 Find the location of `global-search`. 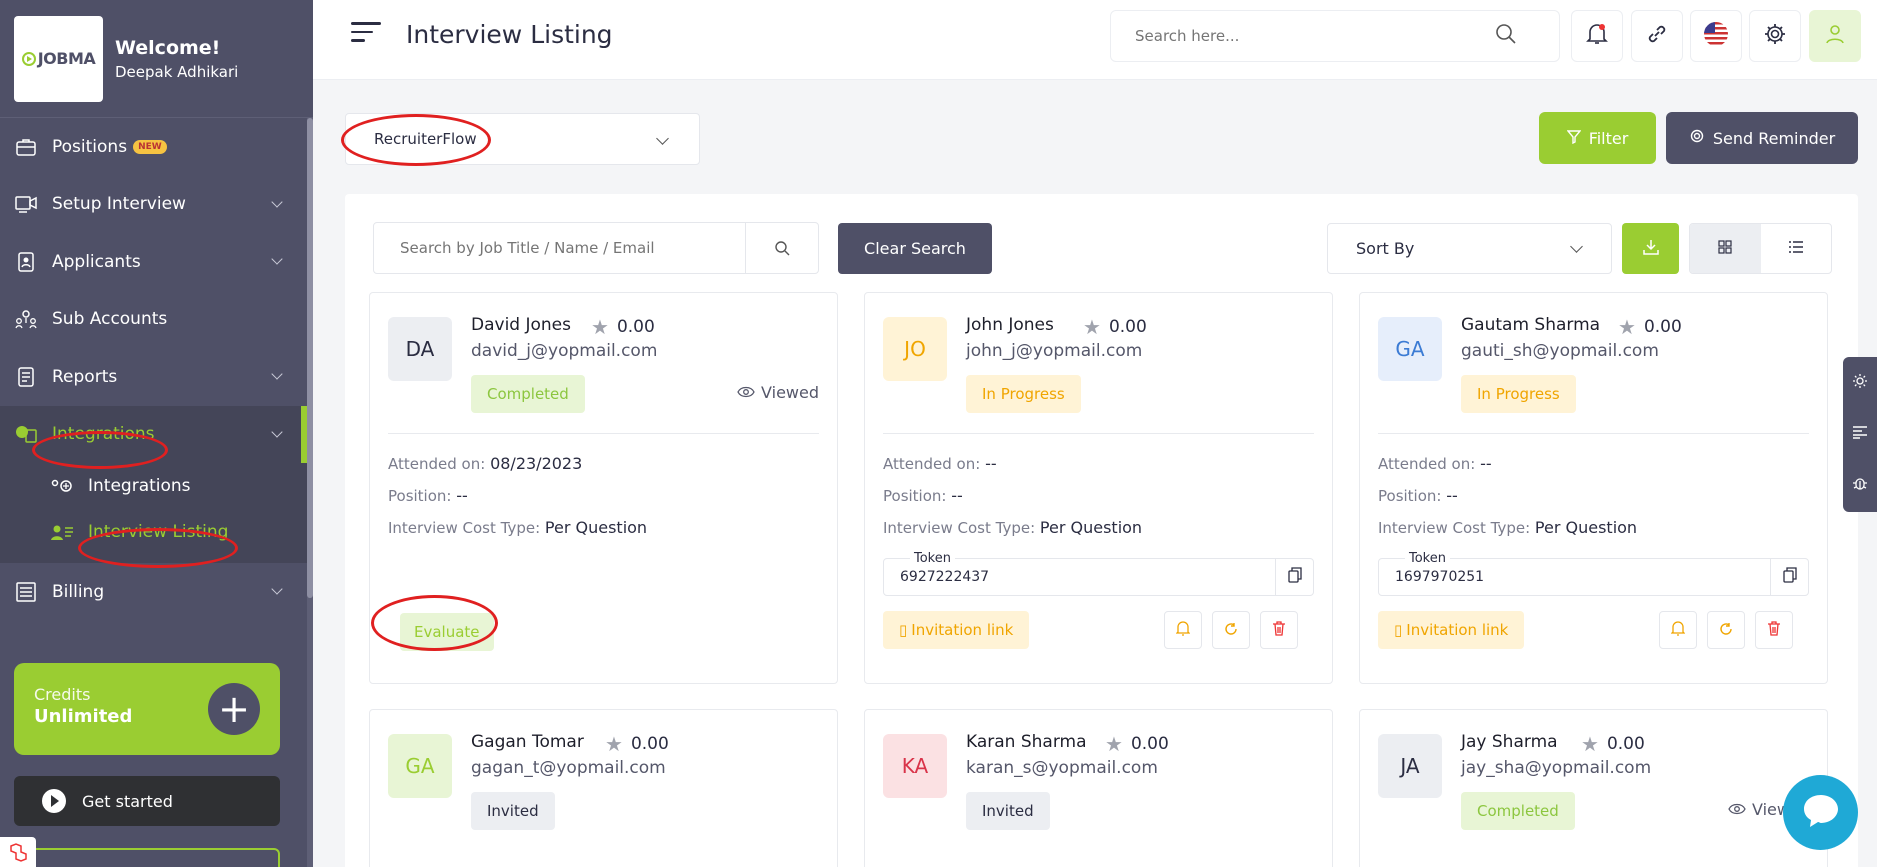

global-search is located at coordinates (1335, 36).